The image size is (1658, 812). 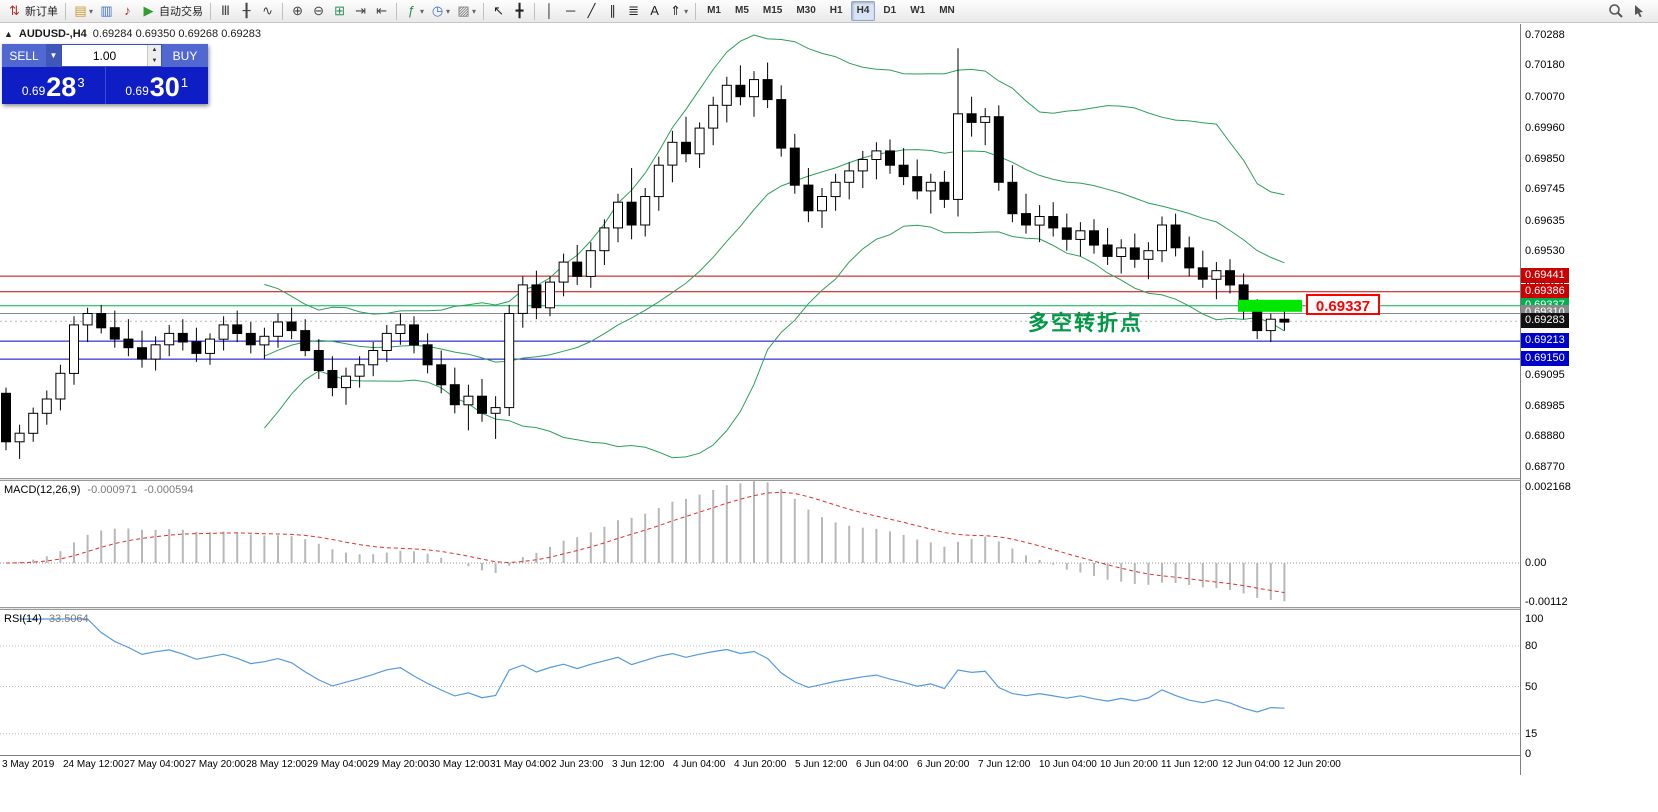 What do you see at coordinates (947, 10) in the screenshot?
I see `timeframe-mn: MN` at bounding box center [947, 10].